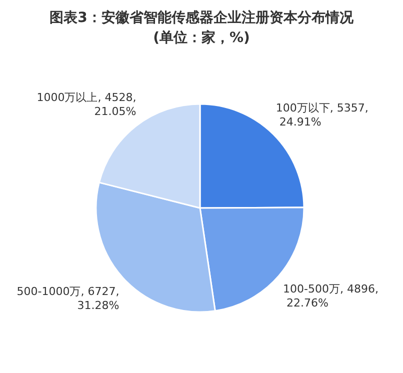  I want to click on slice-label: 100万以下, 5357, 24.91%, so click(322, 115).